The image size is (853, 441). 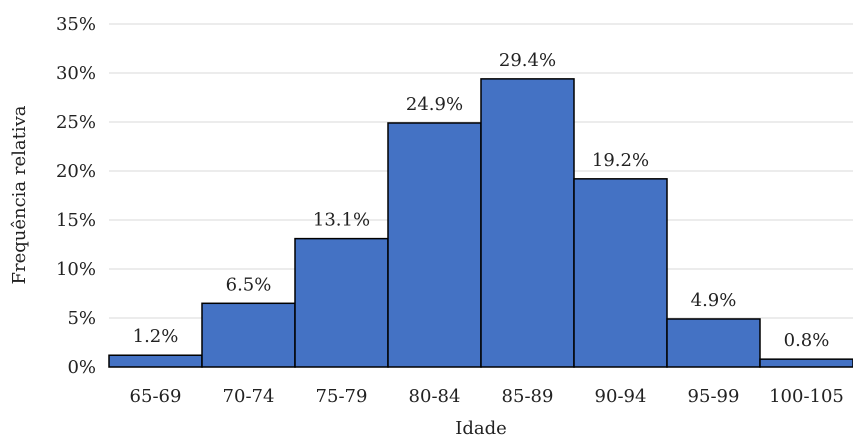 What do you see at coordinates (76, 220) in the screenshot?
I see `y-tick-label: 15%` at bounding box center [76, 220].